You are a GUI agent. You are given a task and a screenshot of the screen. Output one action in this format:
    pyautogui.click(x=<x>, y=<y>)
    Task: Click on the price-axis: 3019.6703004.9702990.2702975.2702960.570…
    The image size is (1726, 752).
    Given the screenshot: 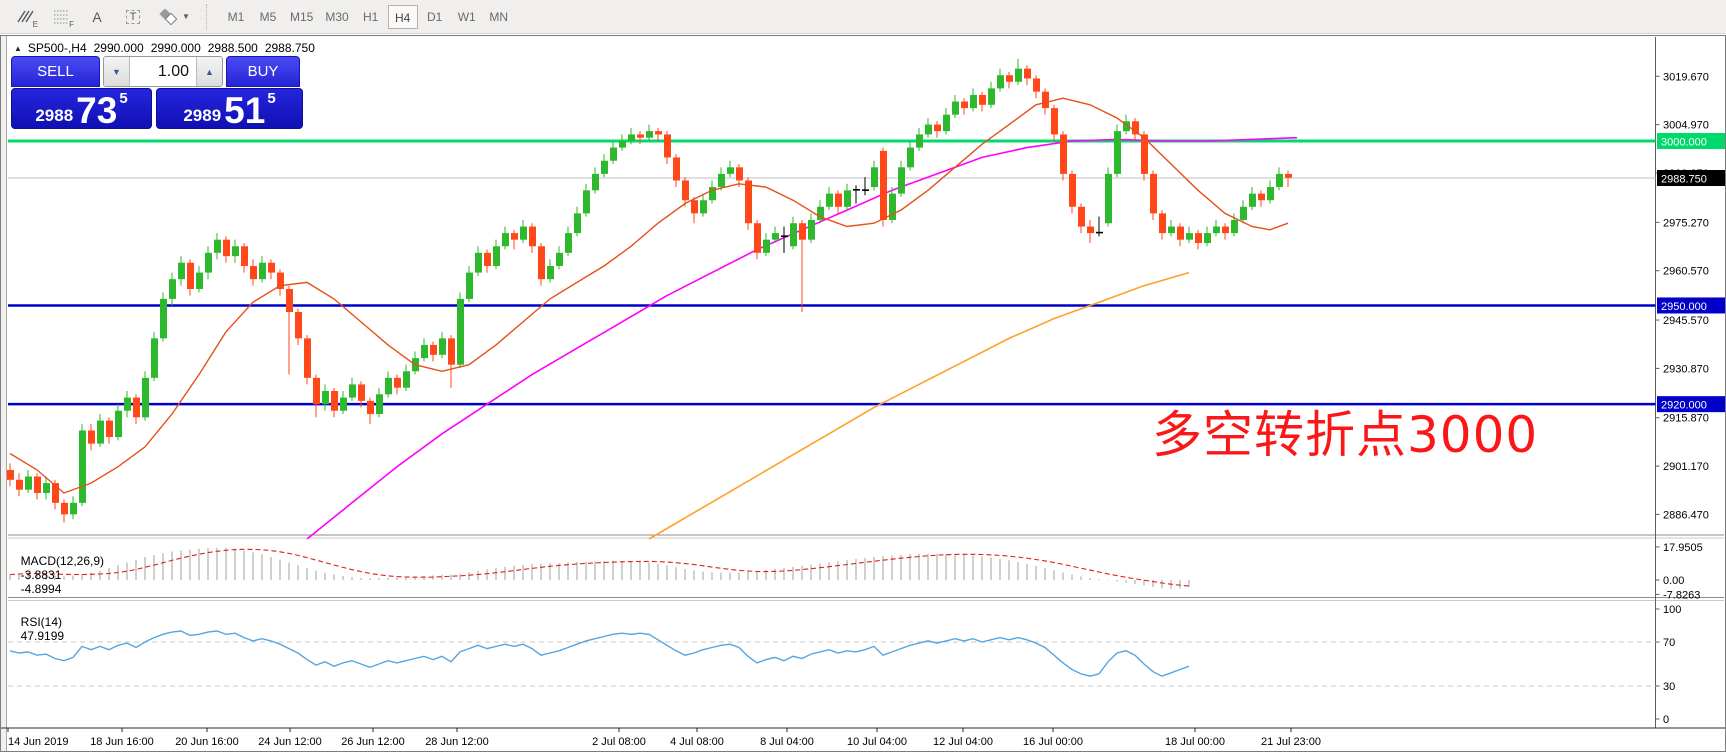 What is the action you would take?
    pyautogui.click(x=1682, y=296)
    